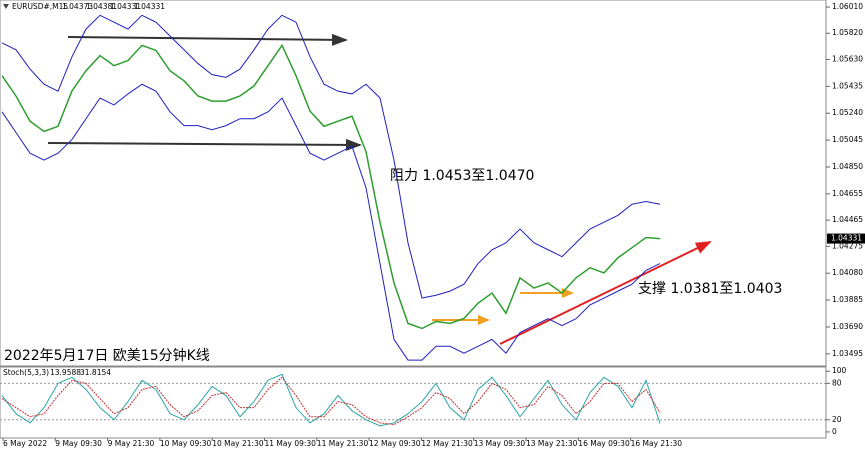 The image size is (865, 450). I want to click on x-tick-label: 11 May 21:30, so click(343, 443).